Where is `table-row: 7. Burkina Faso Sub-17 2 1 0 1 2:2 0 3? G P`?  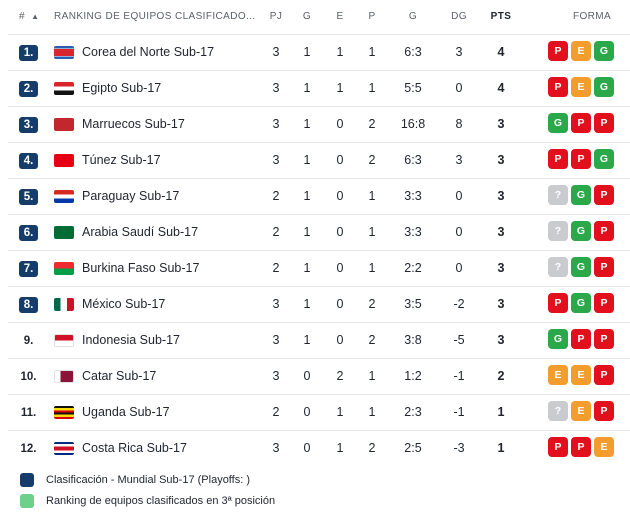
table-row: 7. Burkina Faso Sub-17 2 1 0 1 2:2 0 3? G P is located at coordinates (319, 268).